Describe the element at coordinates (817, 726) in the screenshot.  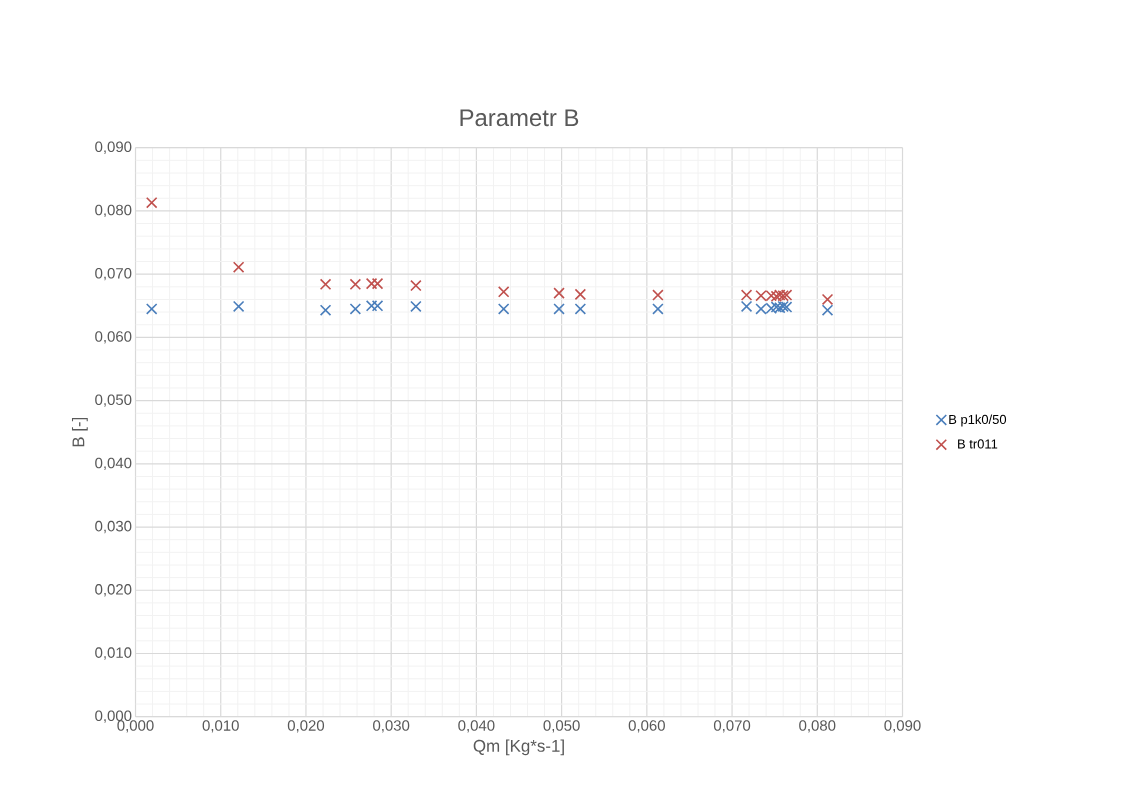
I see `x-tick-label: 0,080` at that location.